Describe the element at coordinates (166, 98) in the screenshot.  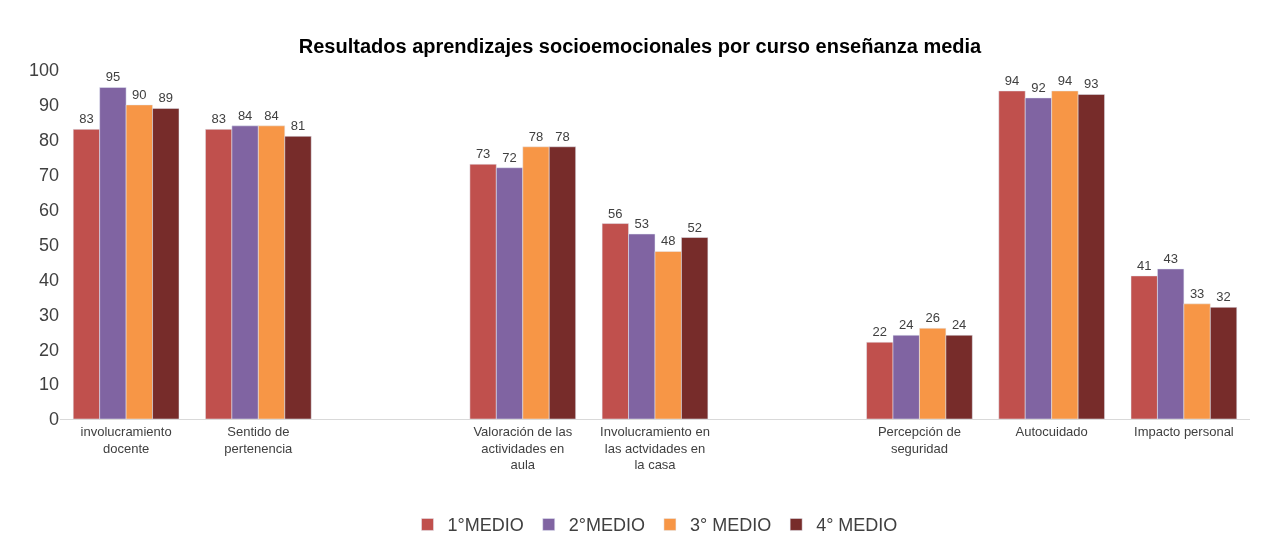
I see `data-label: 89` at that location.